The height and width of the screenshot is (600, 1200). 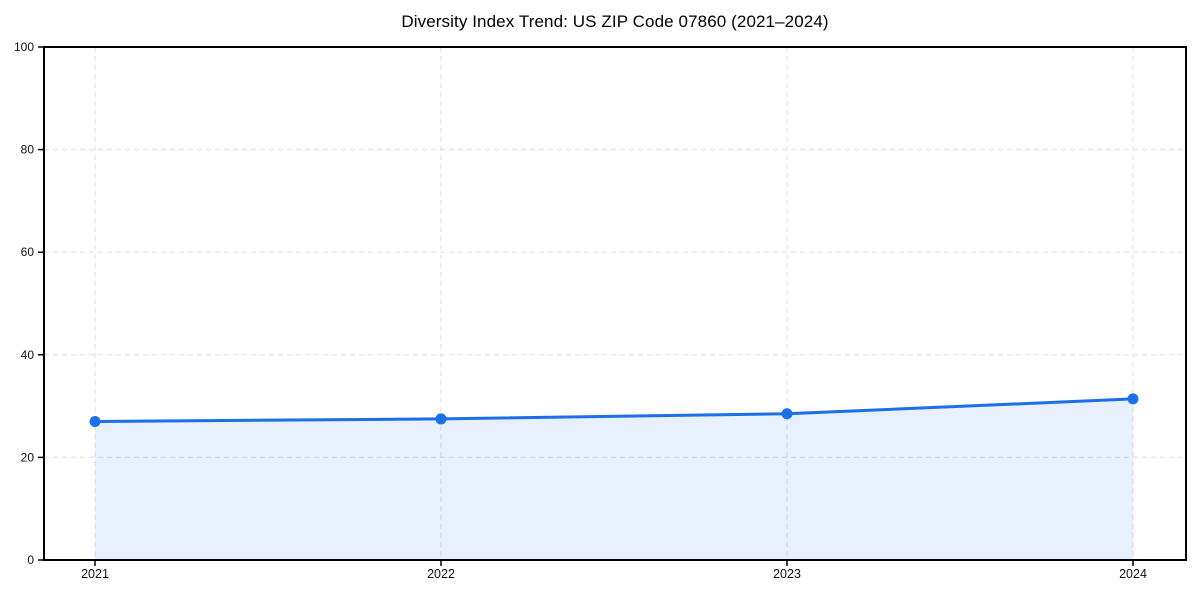 I want to click on data-point-markers, so click(x=614, y=410).